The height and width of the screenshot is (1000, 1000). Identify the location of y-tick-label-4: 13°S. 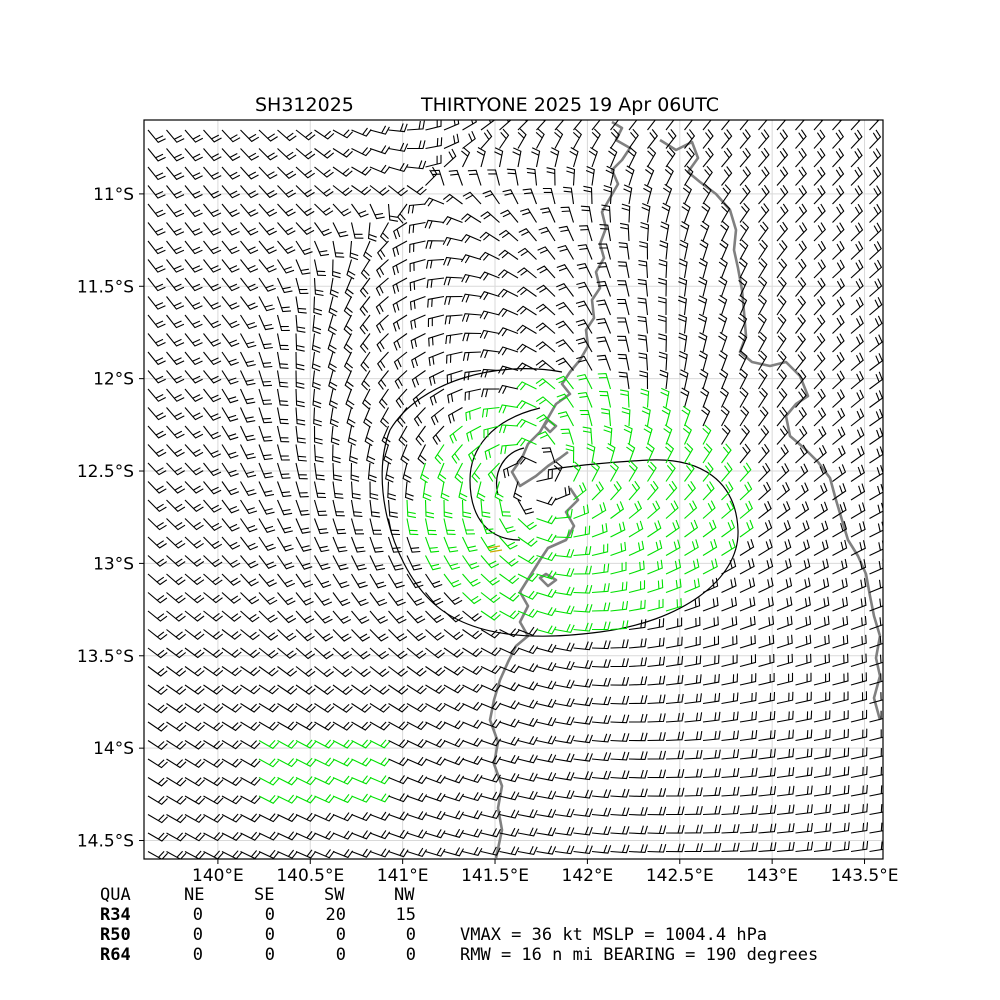
(113, 564).